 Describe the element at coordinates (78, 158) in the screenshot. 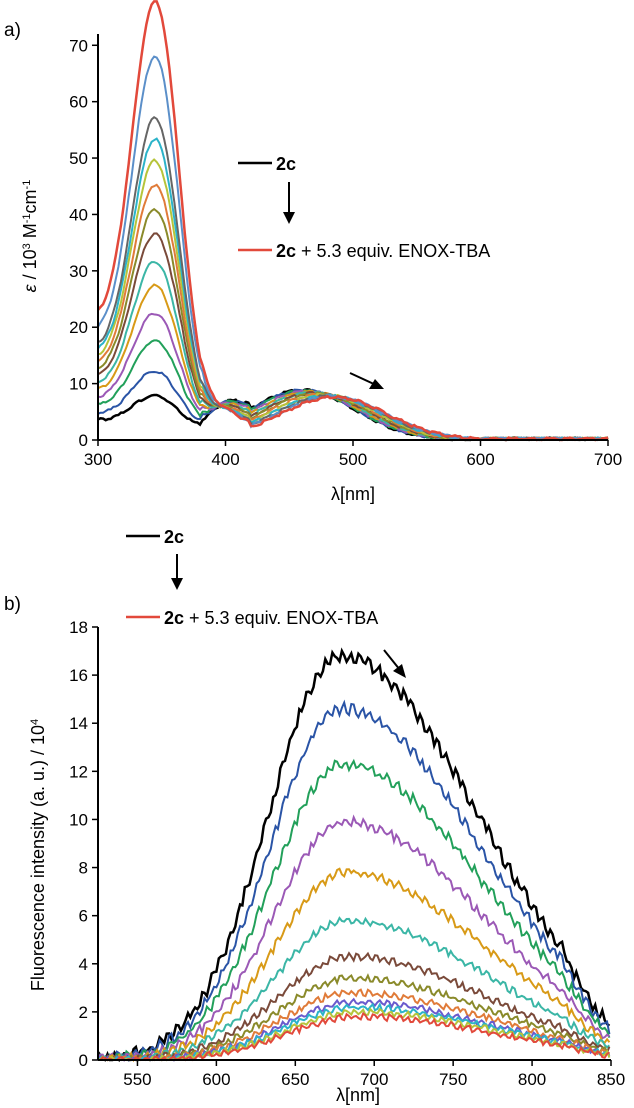

I see `panel-a-y-tick-label: 50` at that location.